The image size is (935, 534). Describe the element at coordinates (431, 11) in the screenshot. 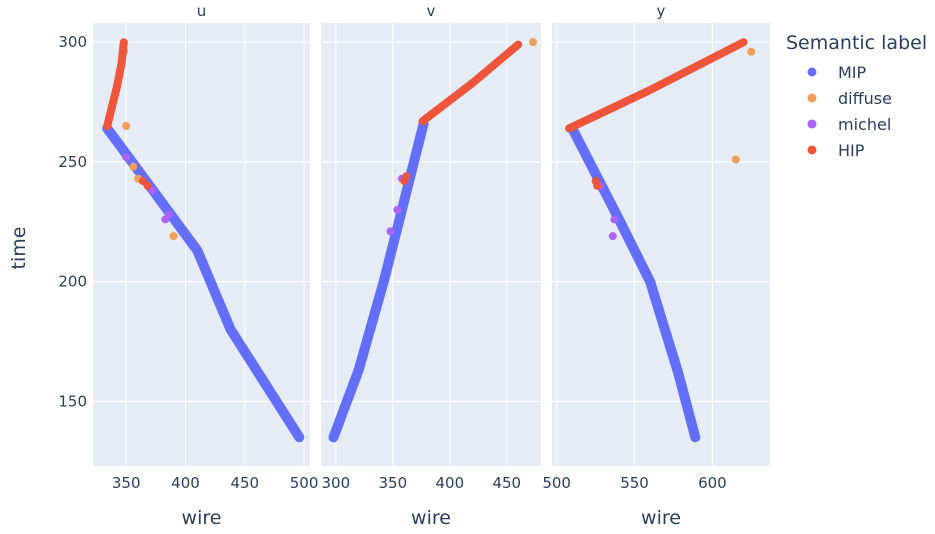

I see `panel-title-v: v` at that location.